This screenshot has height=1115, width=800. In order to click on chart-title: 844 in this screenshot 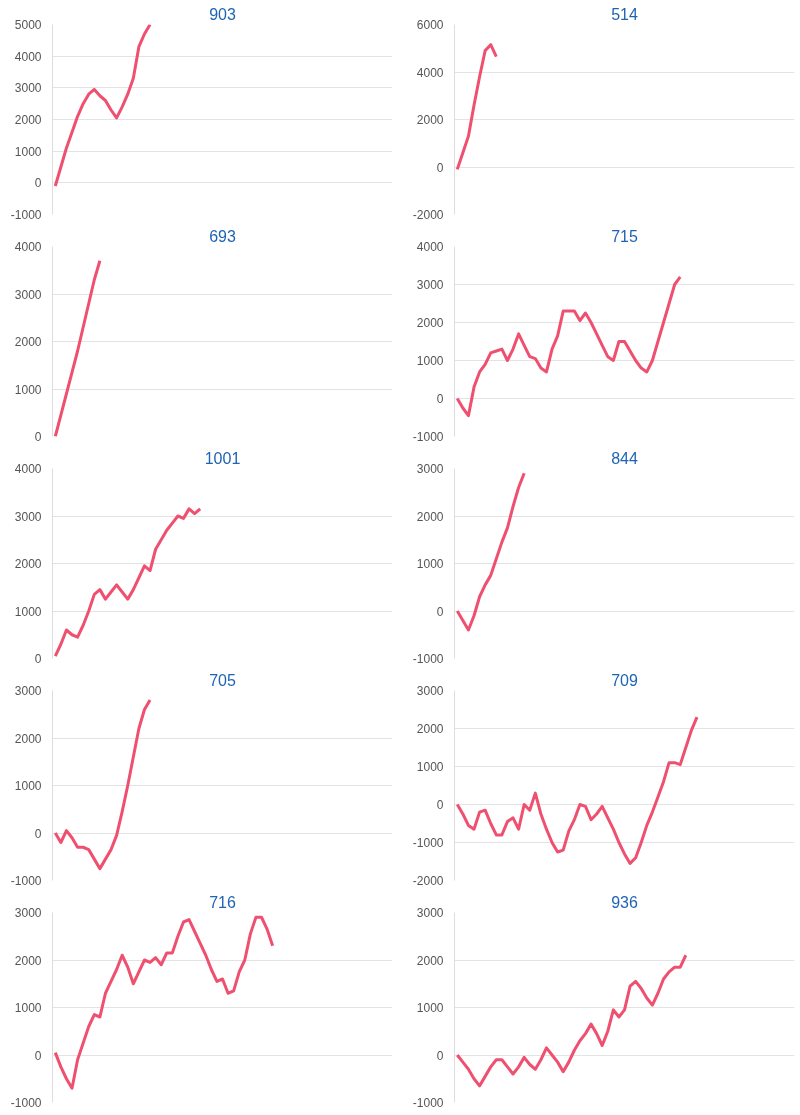, I will do `click(624, 458)`.